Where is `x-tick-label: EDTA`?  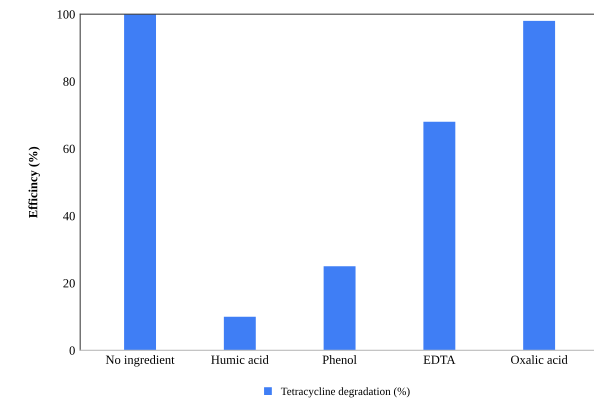 x-tick-label: EDTA is located at coordinates (440, 360).